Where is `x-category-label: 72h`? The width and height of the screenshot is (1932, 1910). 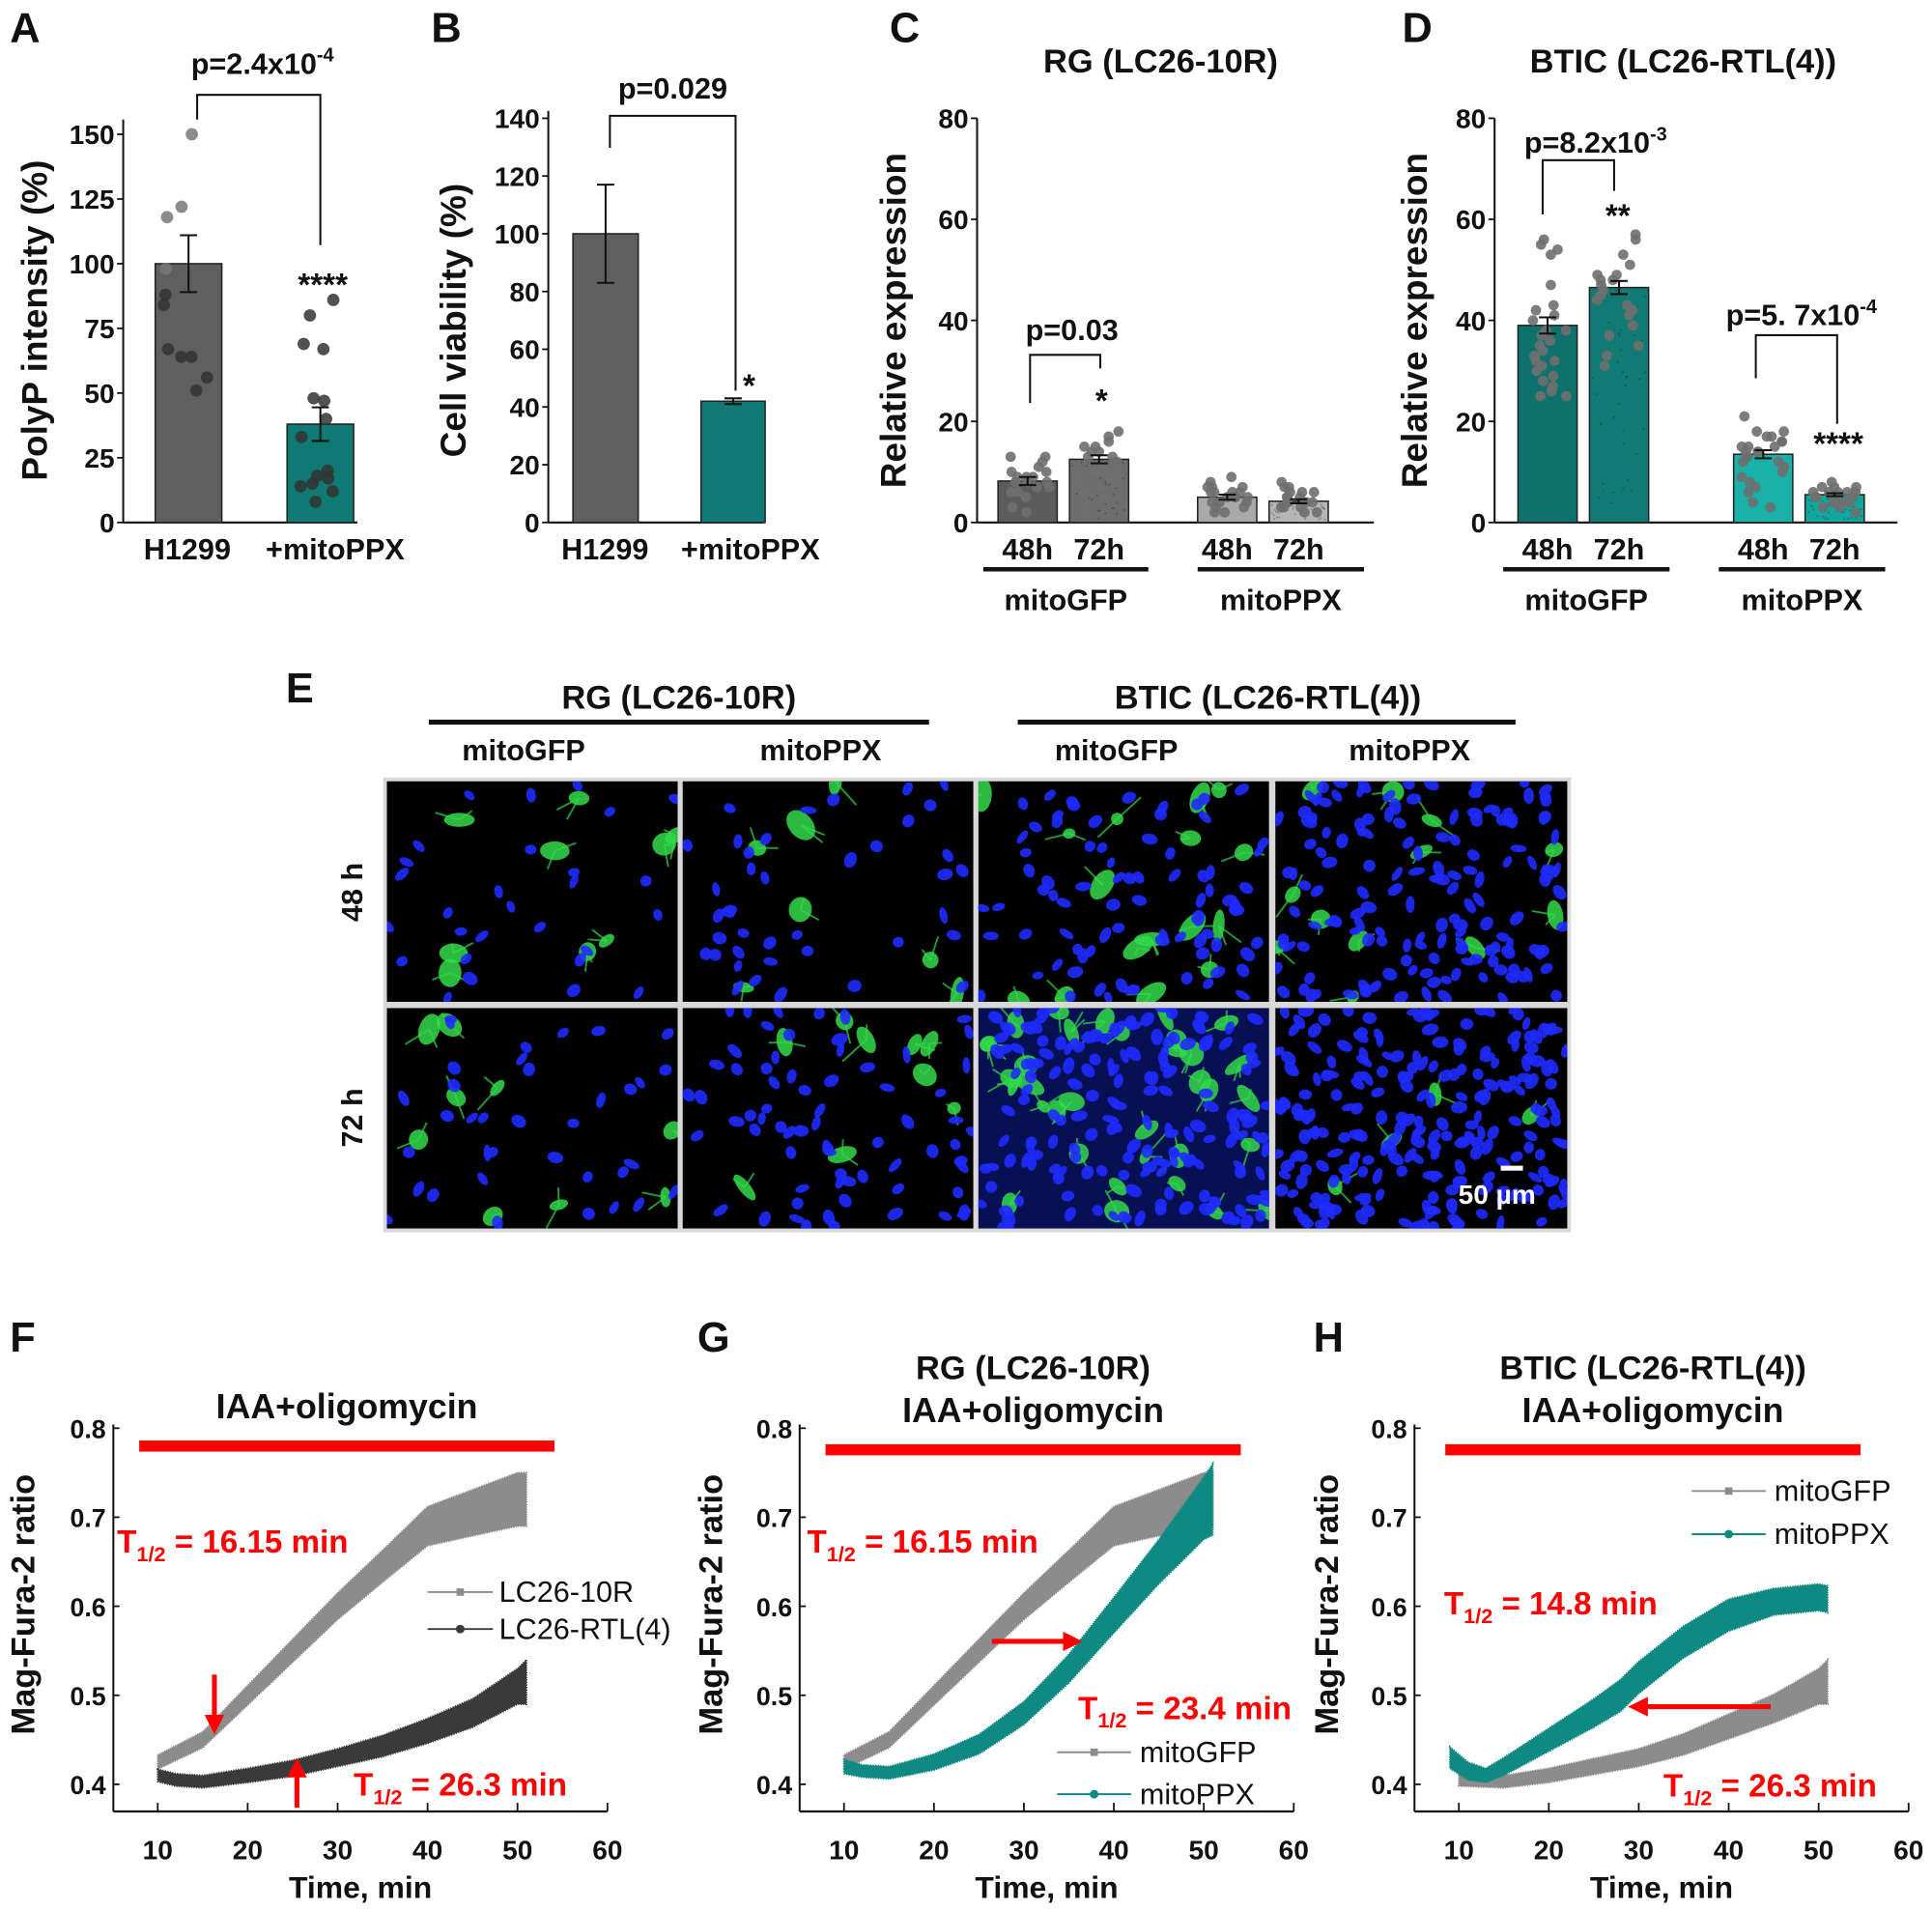 x-category-label: 72h is located at coordinates (1098, 550).